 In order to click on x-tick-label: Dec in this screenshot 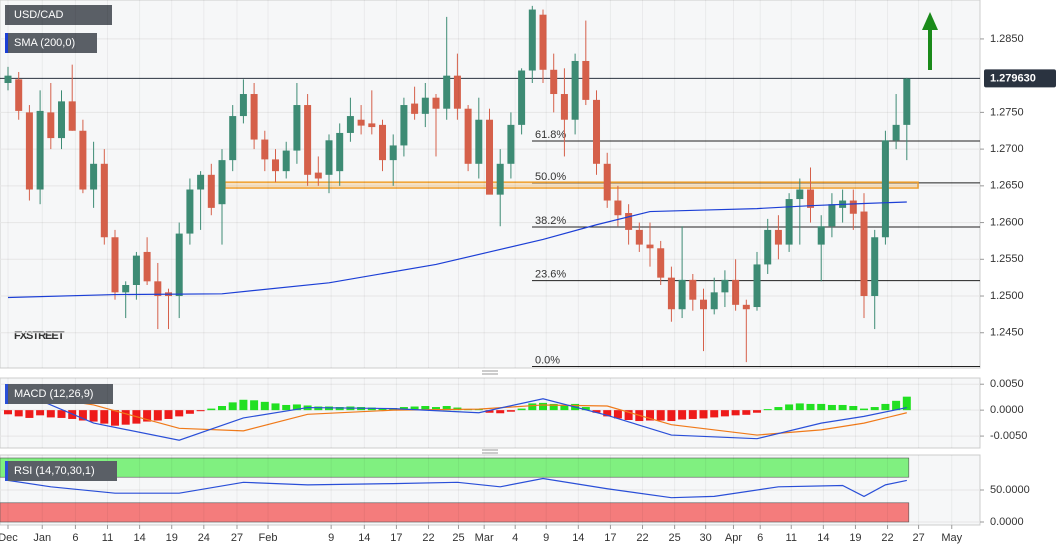, I will do `click(9, 538)`.